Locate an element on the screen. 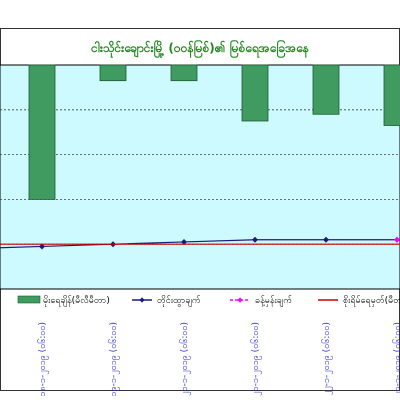  line-series is located at coordinates (200, 243).